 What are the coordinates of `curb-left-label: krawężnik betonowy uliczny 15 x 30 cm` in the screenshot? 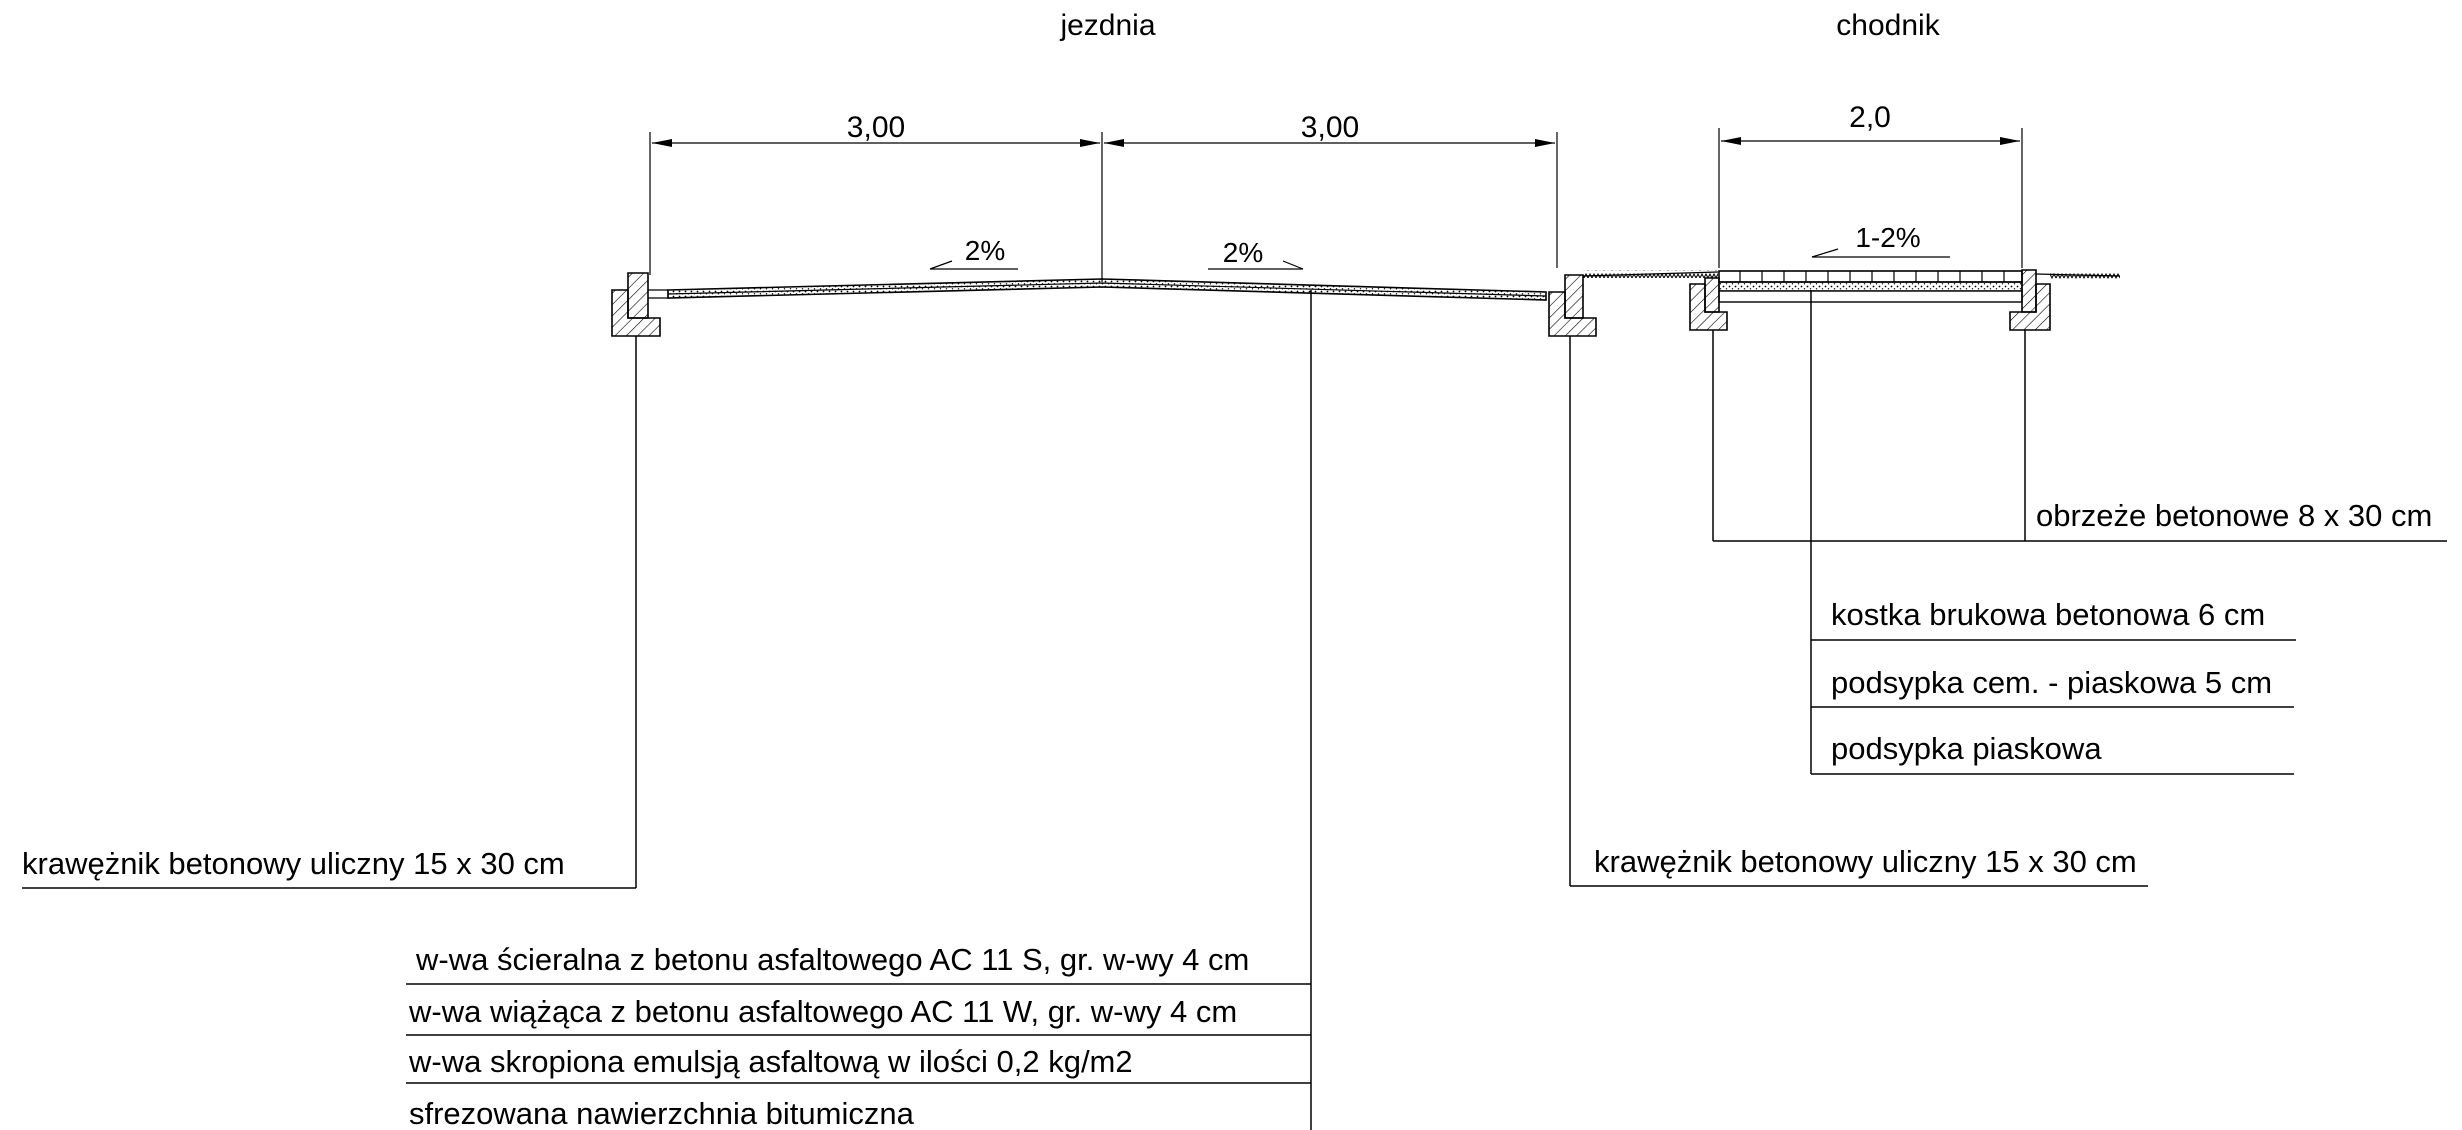 It's located at (293, 863).